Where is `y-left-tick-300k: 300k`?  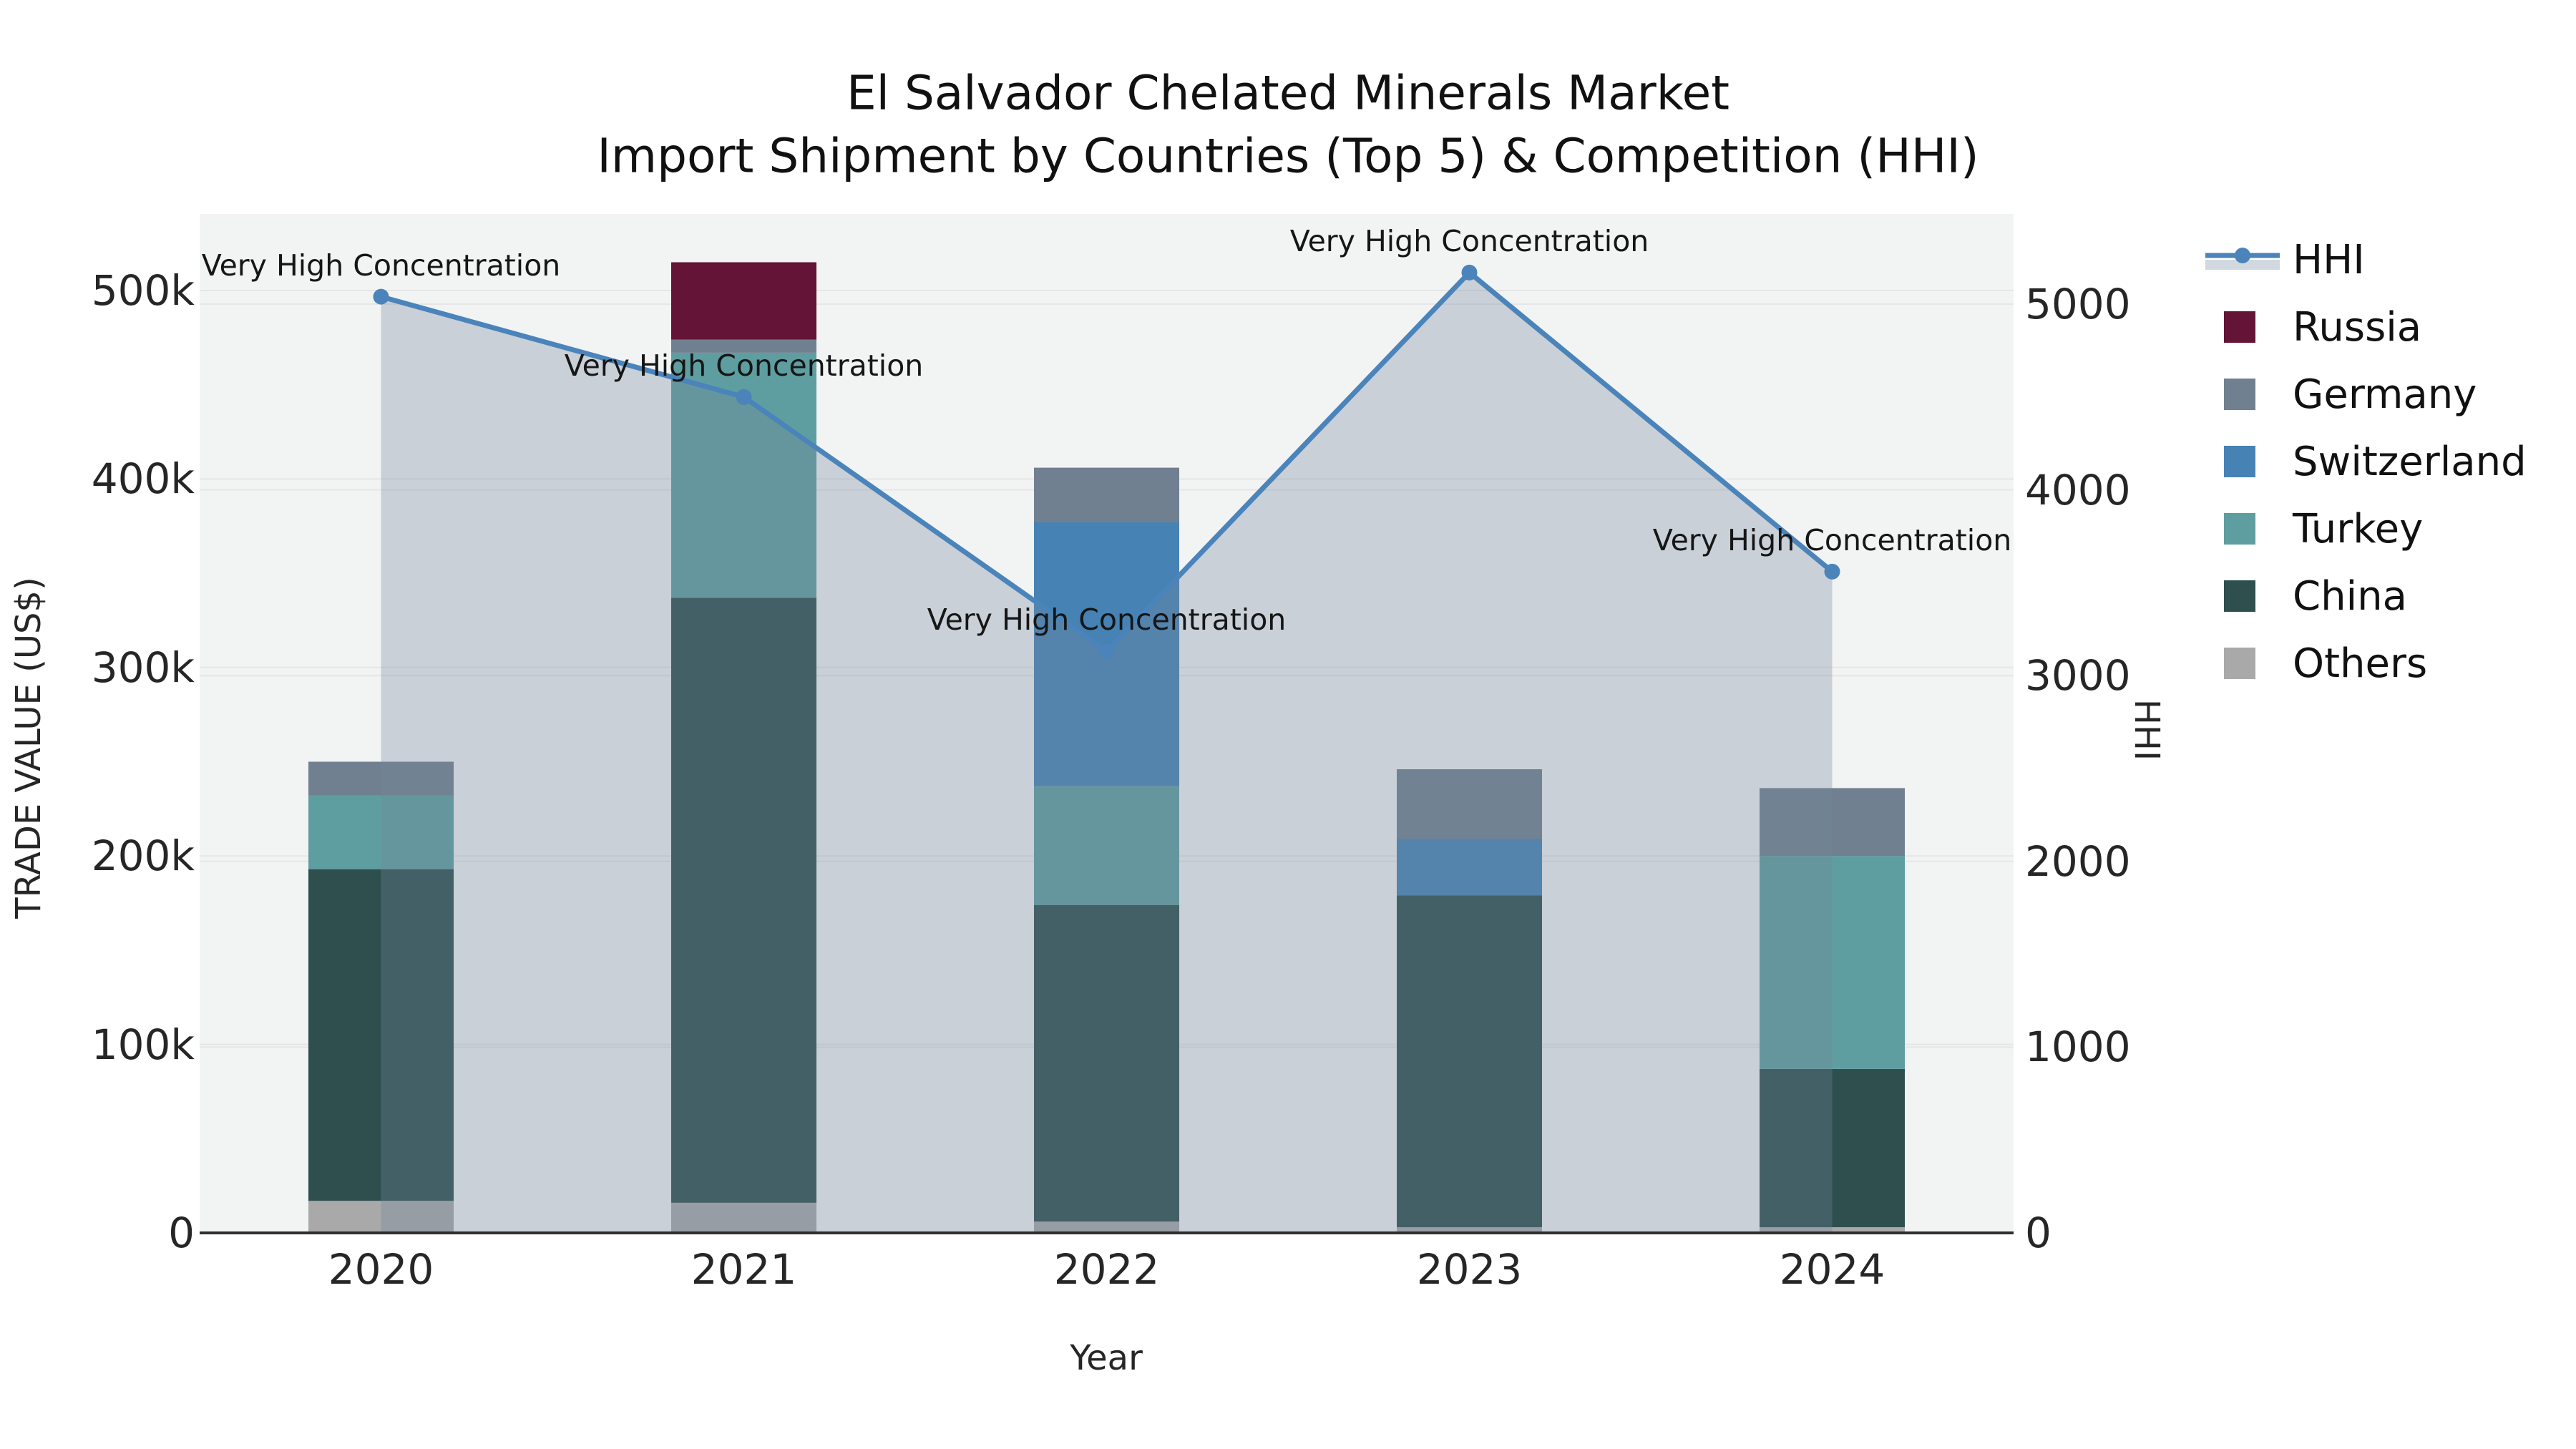
y-left-tick-300k: 300k is located at coordinates (143, 667).